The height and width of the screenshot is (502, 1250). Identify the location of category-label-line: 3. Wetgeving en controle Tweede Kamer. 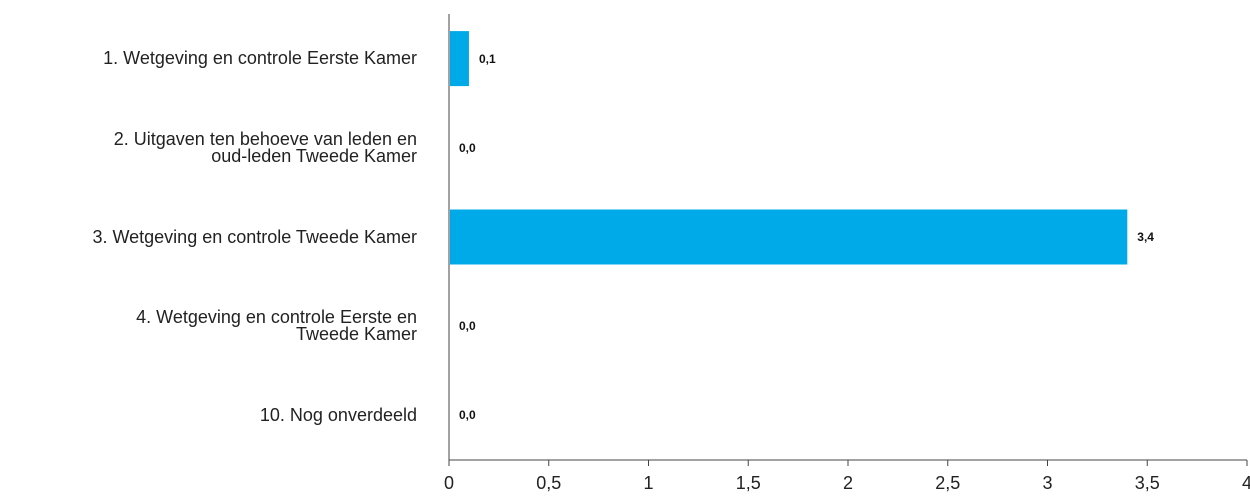
(254, 236).